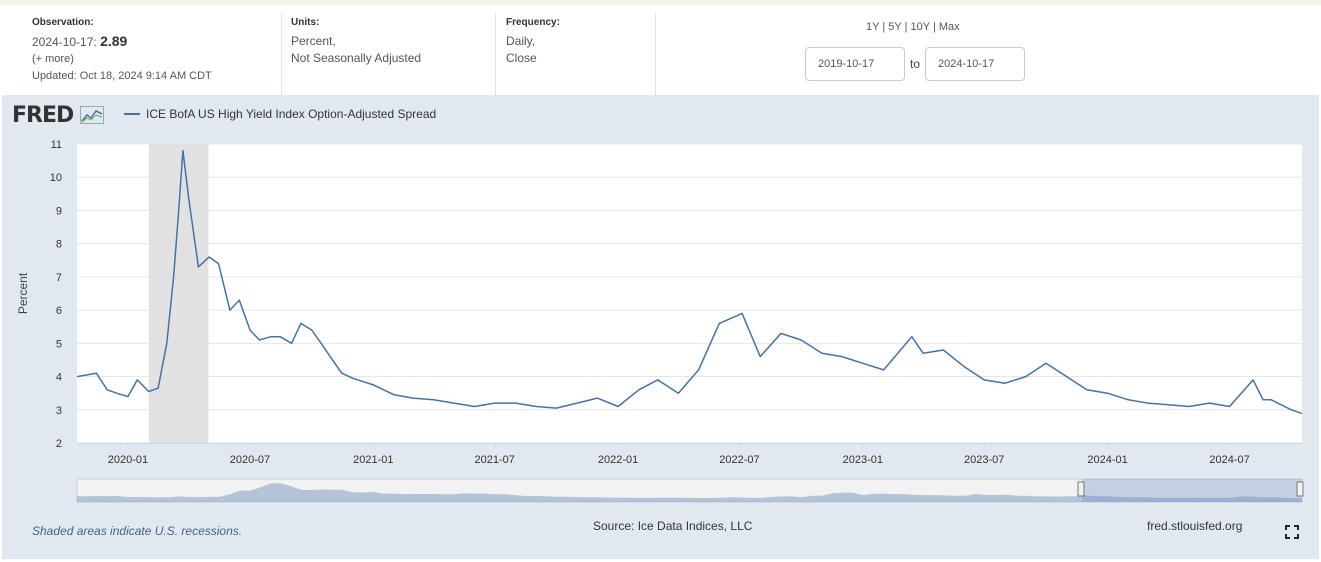 This screenshot has height=562, width=1321. I want to click on recession-layer, so click(178, 293).